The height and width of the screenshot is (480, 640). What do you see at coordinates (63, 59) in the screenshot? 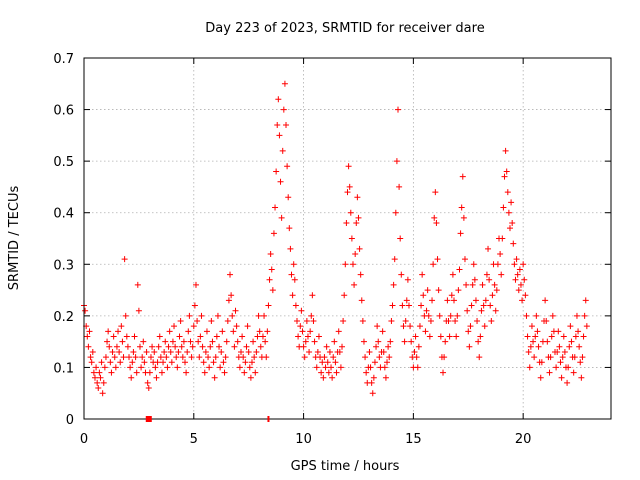
I see `y-tick-label: 0.7` at bounding box center [63, 59].